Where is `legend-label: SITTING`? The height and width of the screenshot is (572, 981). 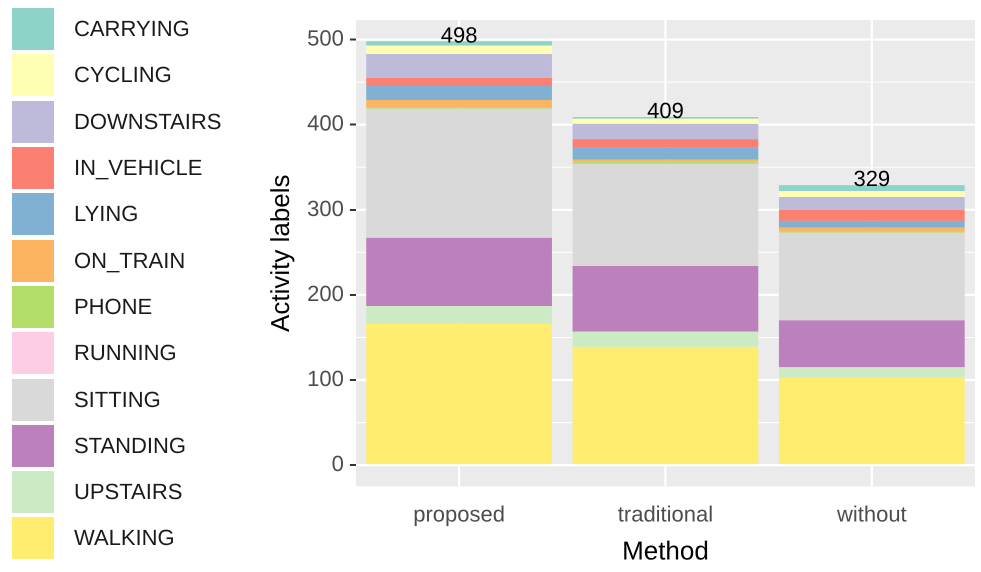 legend-label: SITTING is located at coordinates (117, 399).